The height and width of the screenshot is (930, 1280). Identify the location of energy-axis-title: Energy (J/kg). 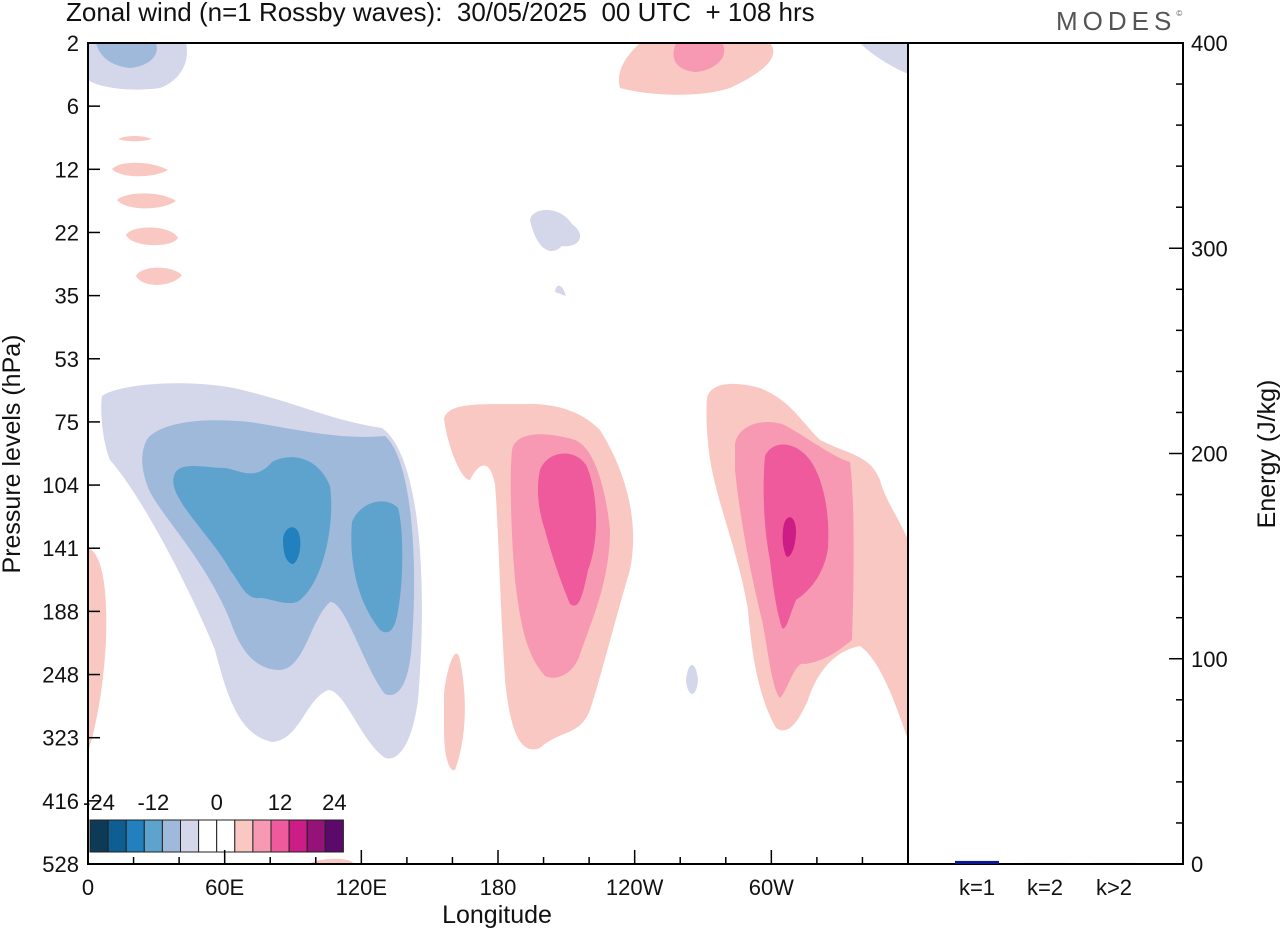
(1266, 454).